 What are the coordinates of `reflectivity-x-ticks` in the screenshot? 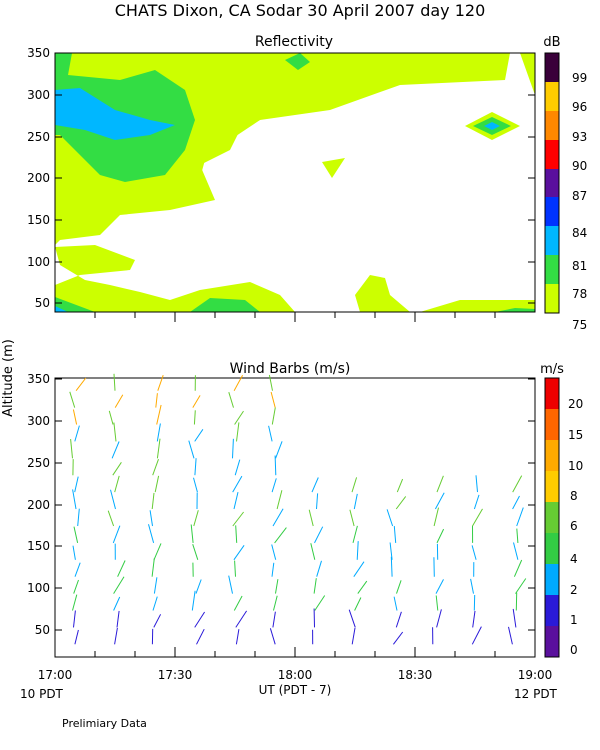 It's located at (295, 317).